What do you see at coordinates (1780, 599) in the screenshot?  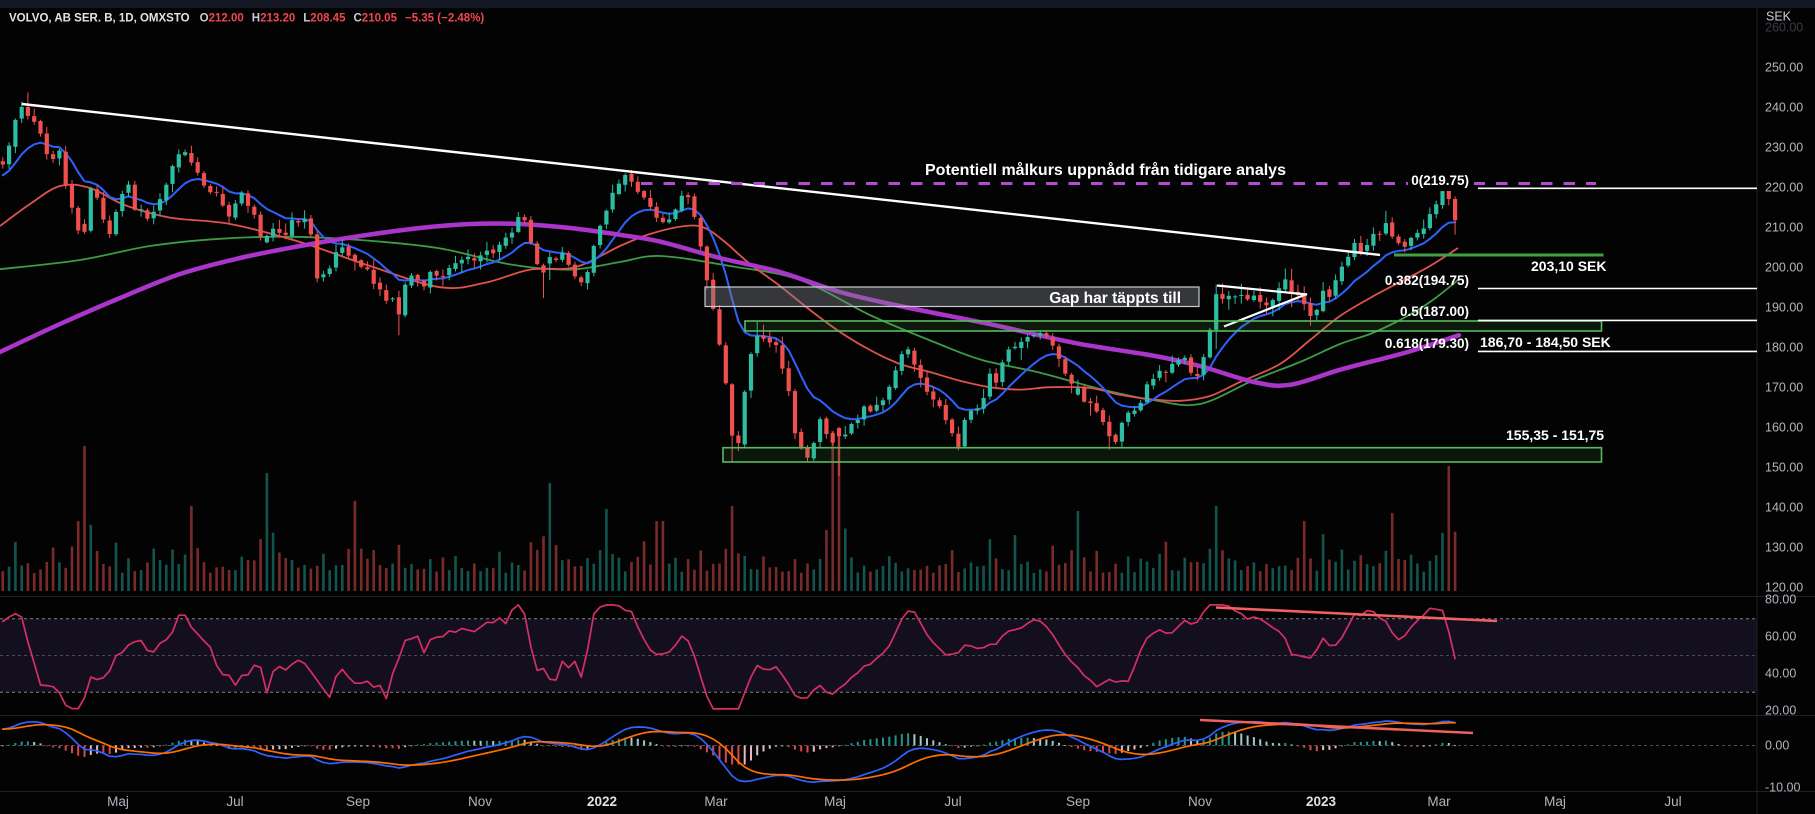 I see `svg-text: 80.00` at bounding box center [1780, 599].